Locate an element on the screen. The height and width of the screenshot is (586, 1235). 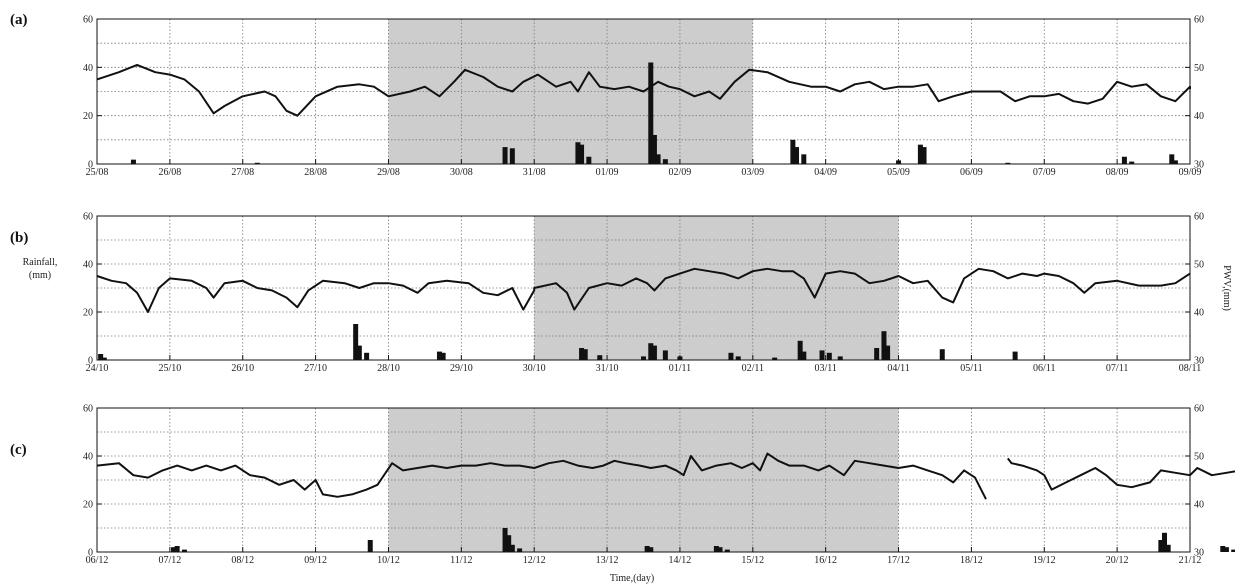
x-tick-label: 08/09 is located at coordinates (1117, 172).